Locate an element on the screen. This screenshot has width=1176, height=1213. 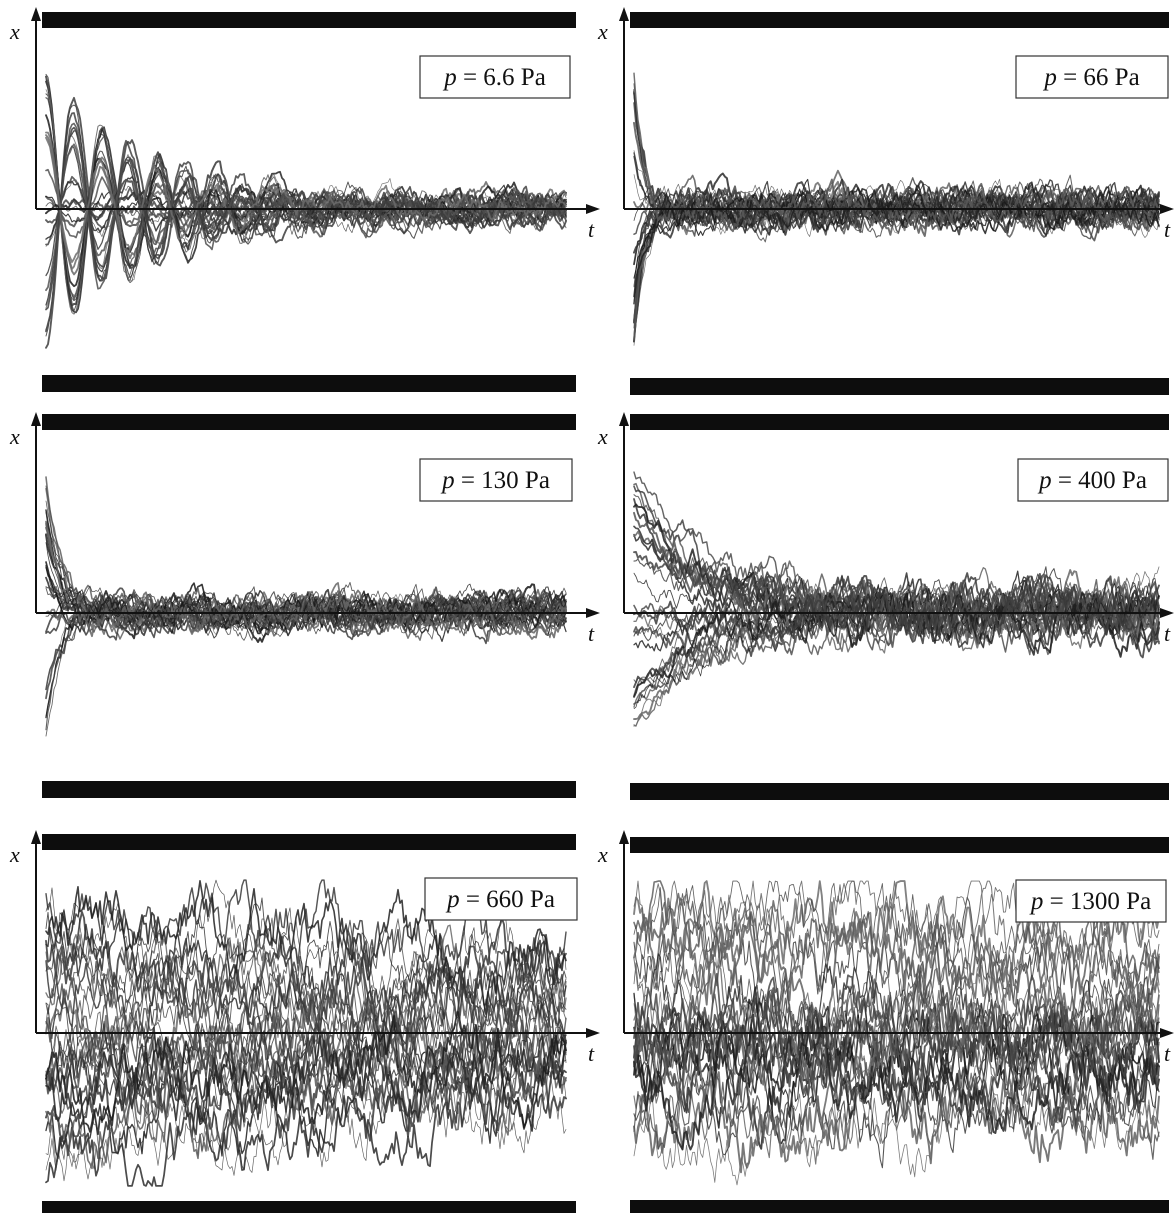
pressure-label: p = 66 Pa is located at coordinates (1090, 77).